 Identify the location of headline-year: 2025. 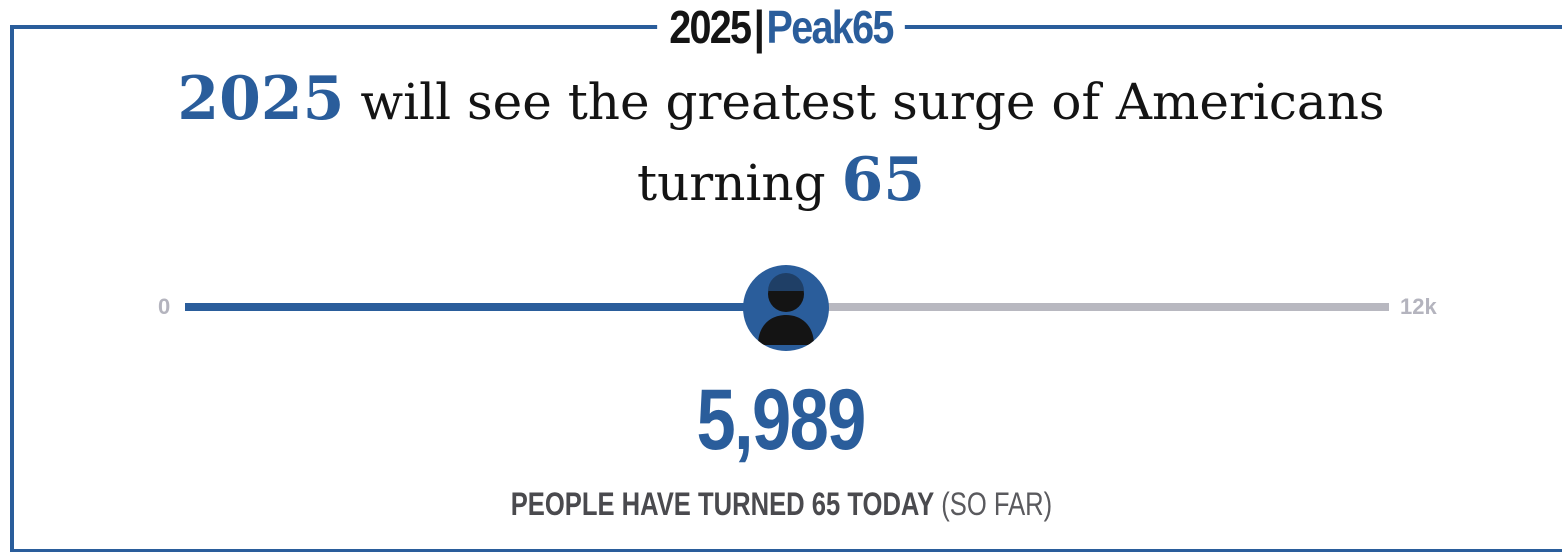
(261, 99).